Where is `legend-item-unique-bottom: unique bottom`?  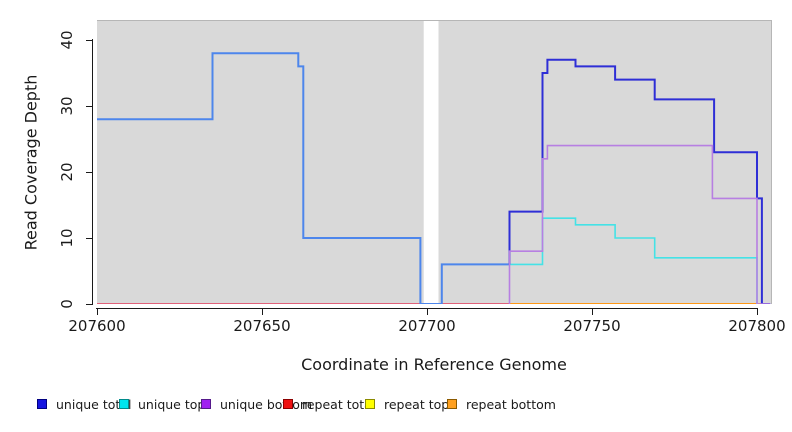 legend-item-unique-bottom: unique bottom is located at coordinates (256, 404).